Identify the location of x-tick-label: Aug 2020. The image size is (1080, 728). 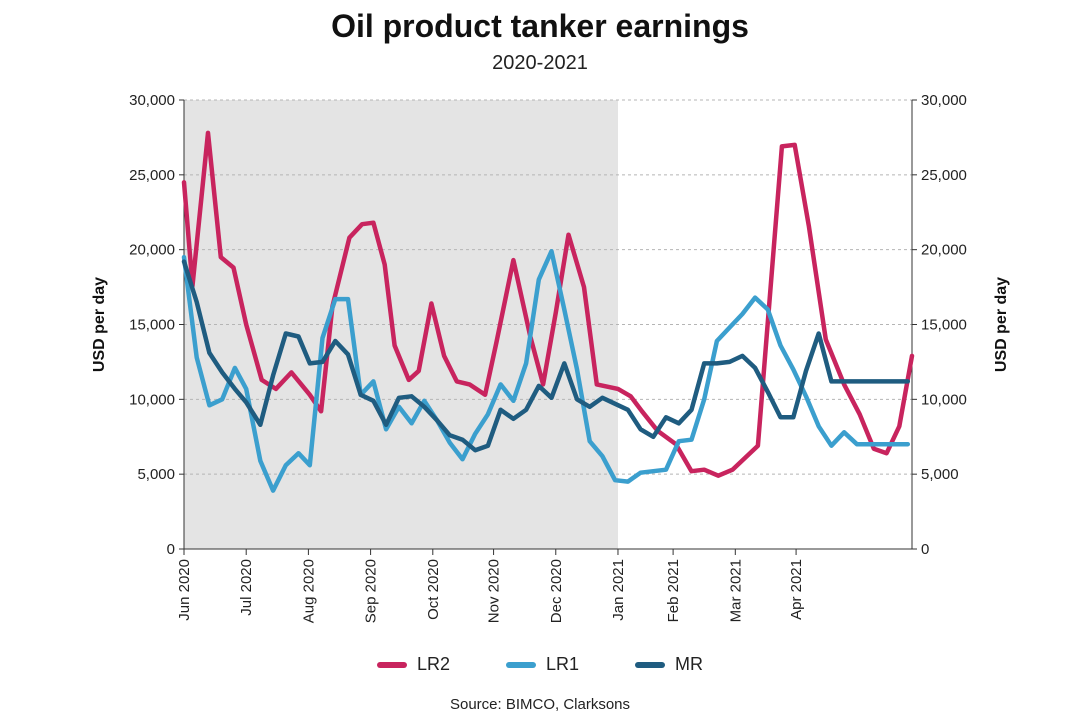
(308, 591).